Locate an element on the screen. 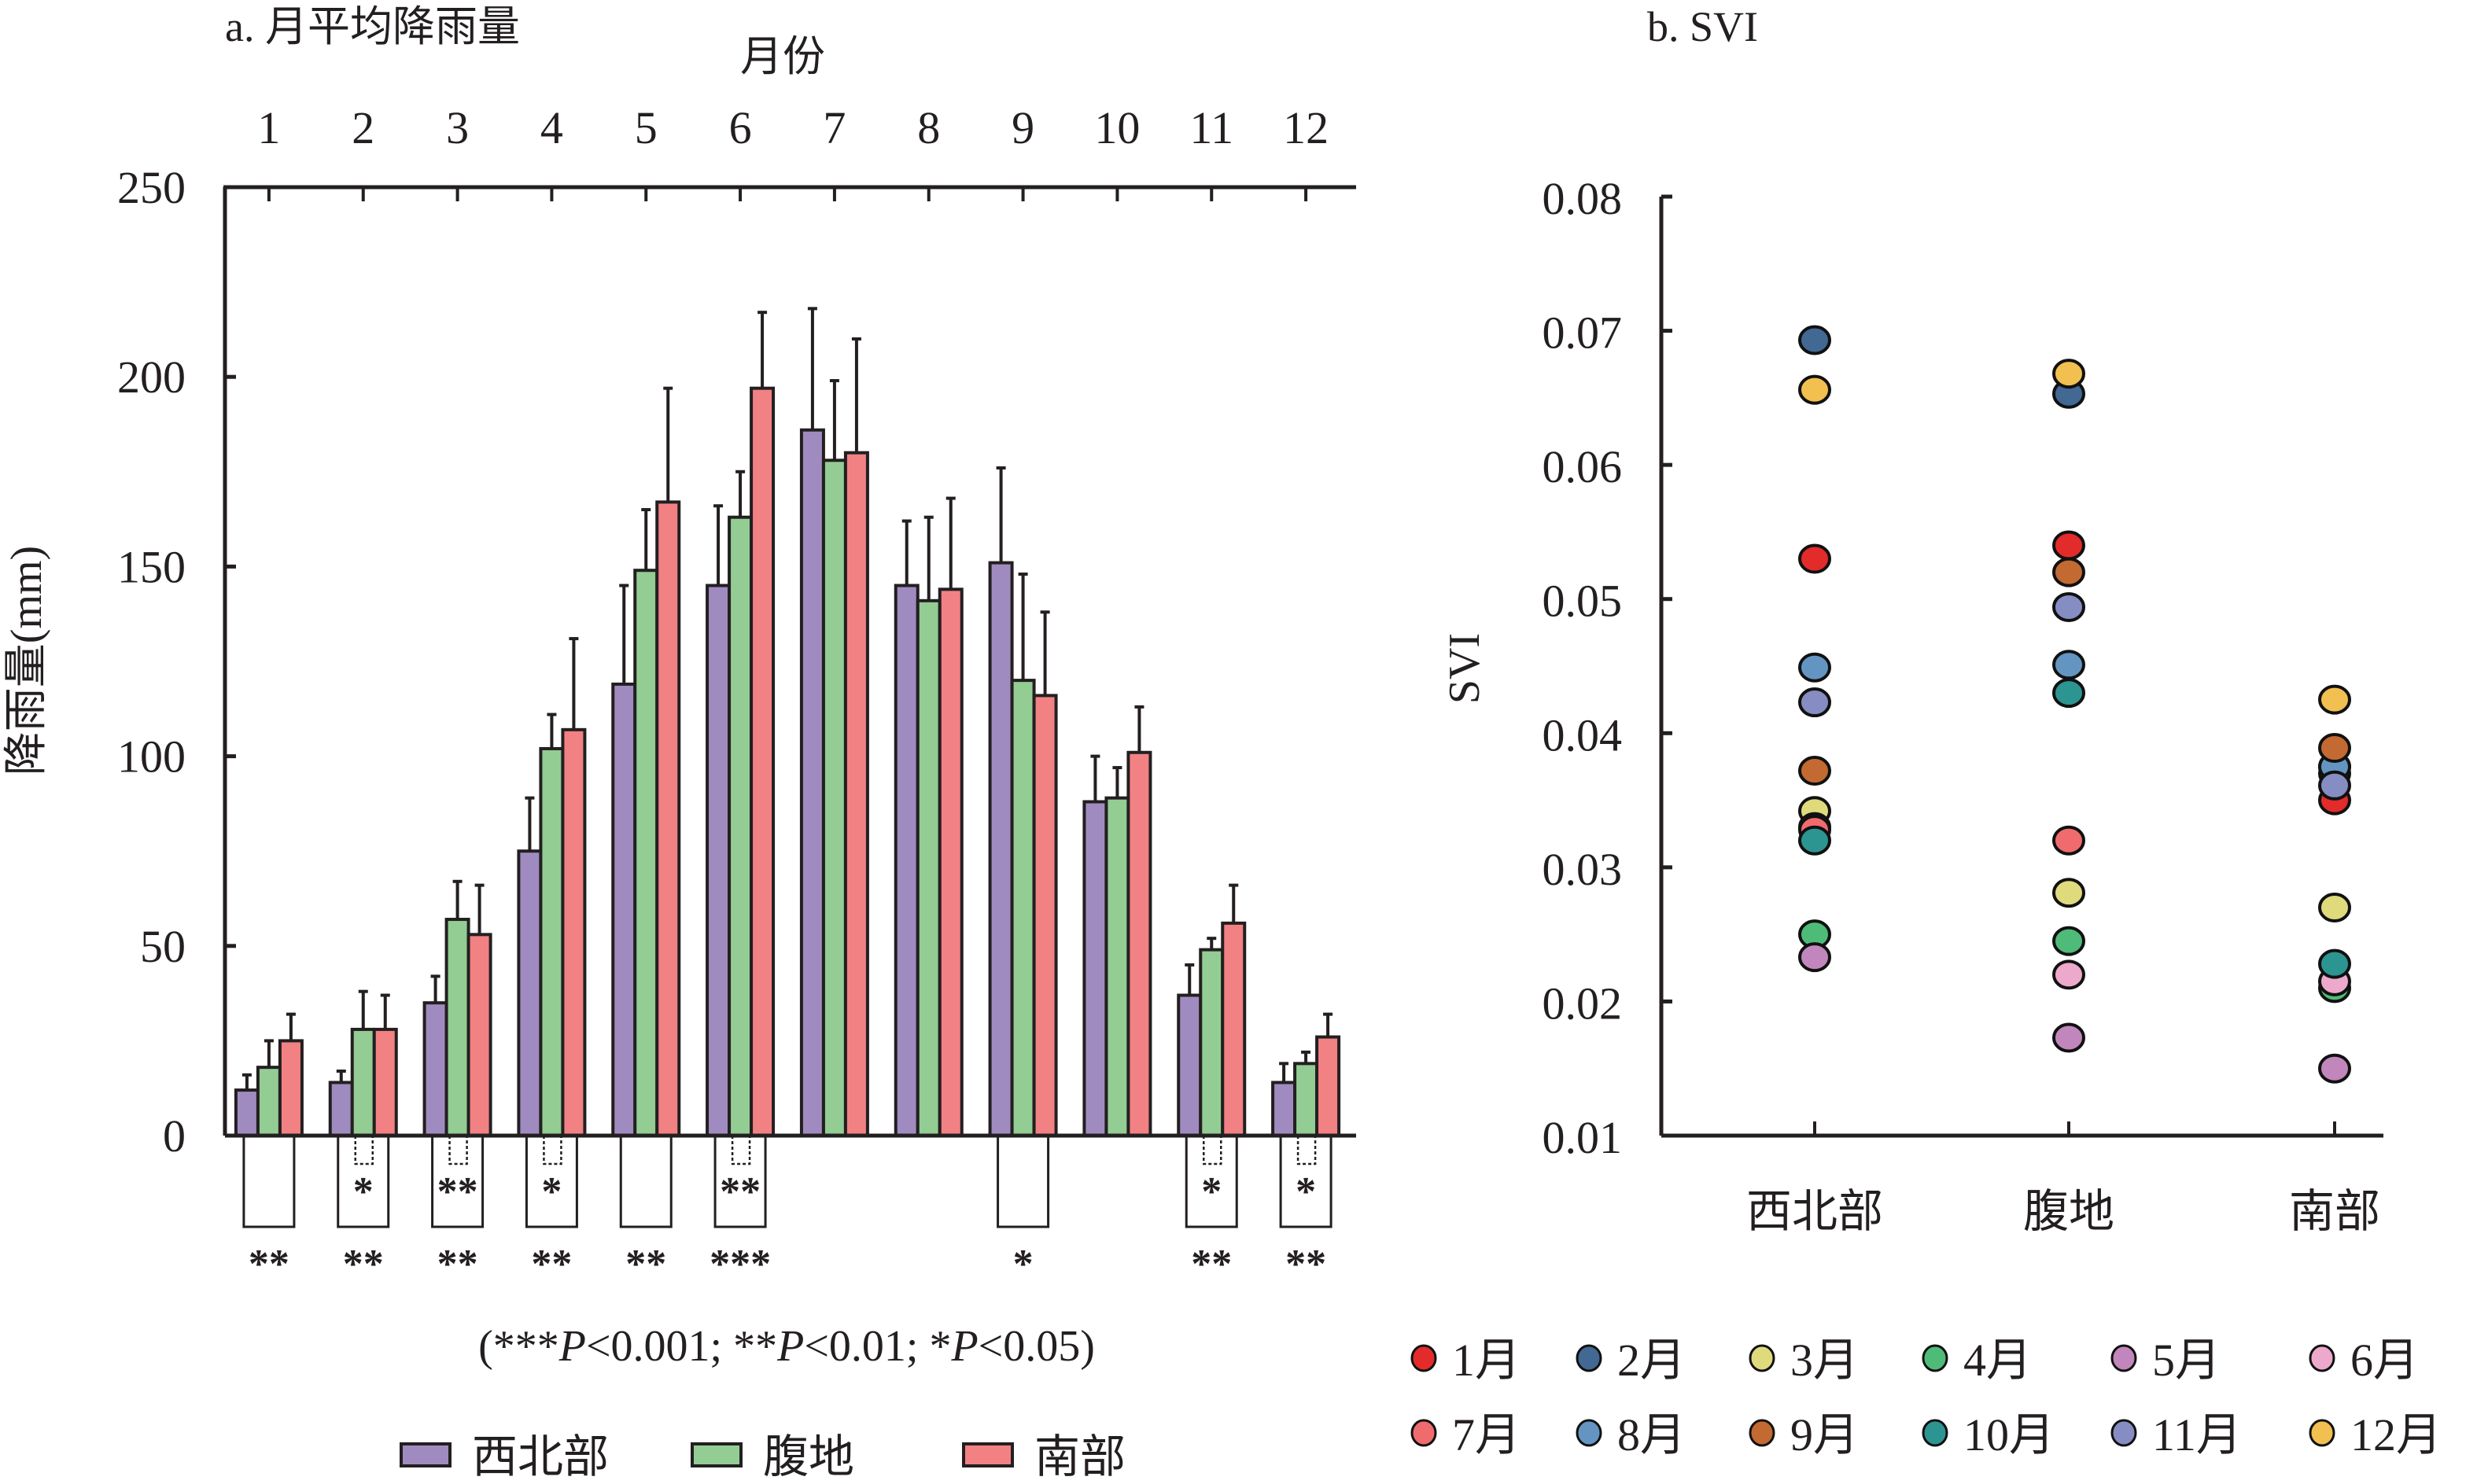 The height and width of the screenshot is (1484, 2477). chart-b-legend: 1月 2月 3月 4月 5月 6月 7月 8月 9月 10月 11月 12月 is located at coordinates (1926, 1397).